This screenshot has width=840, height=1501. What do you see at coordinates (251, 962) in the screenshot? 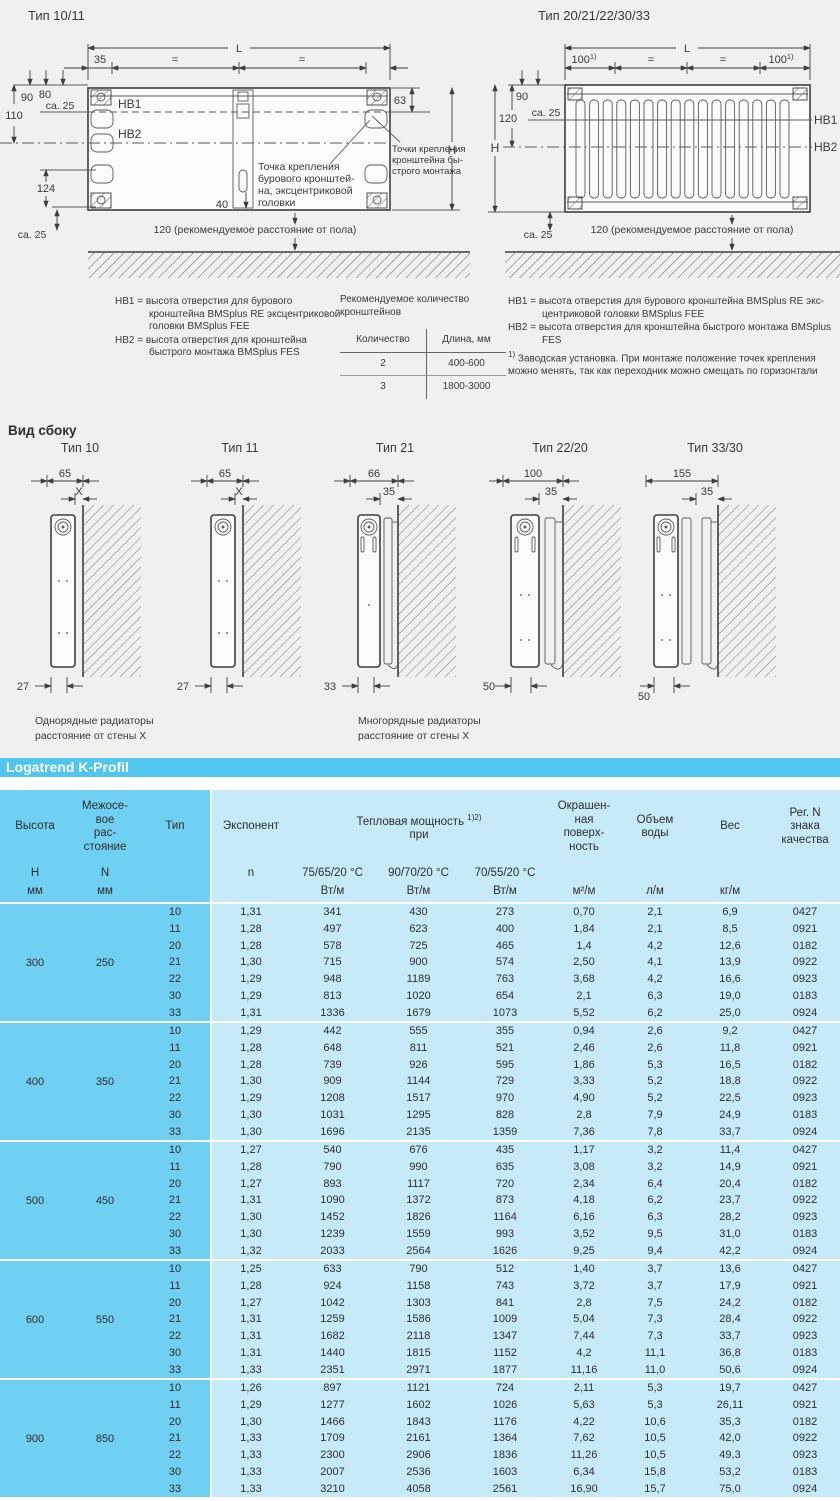
I see `table-cell: 1,30` at bounding box center [251, 962].